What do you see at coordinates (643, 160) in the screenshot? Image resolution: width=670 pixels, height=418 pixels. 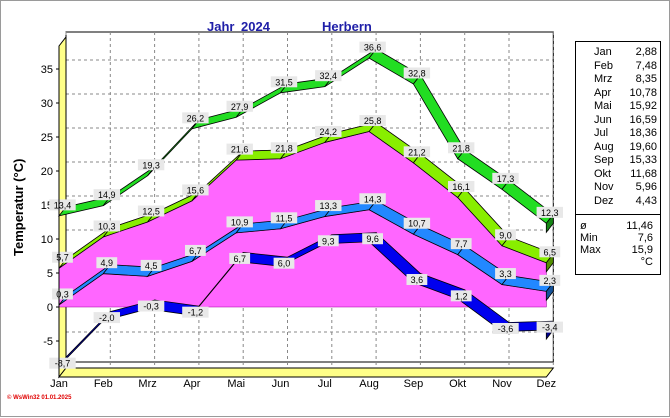 I see `stats-value: 15,33` at bounding box center [643, 160].